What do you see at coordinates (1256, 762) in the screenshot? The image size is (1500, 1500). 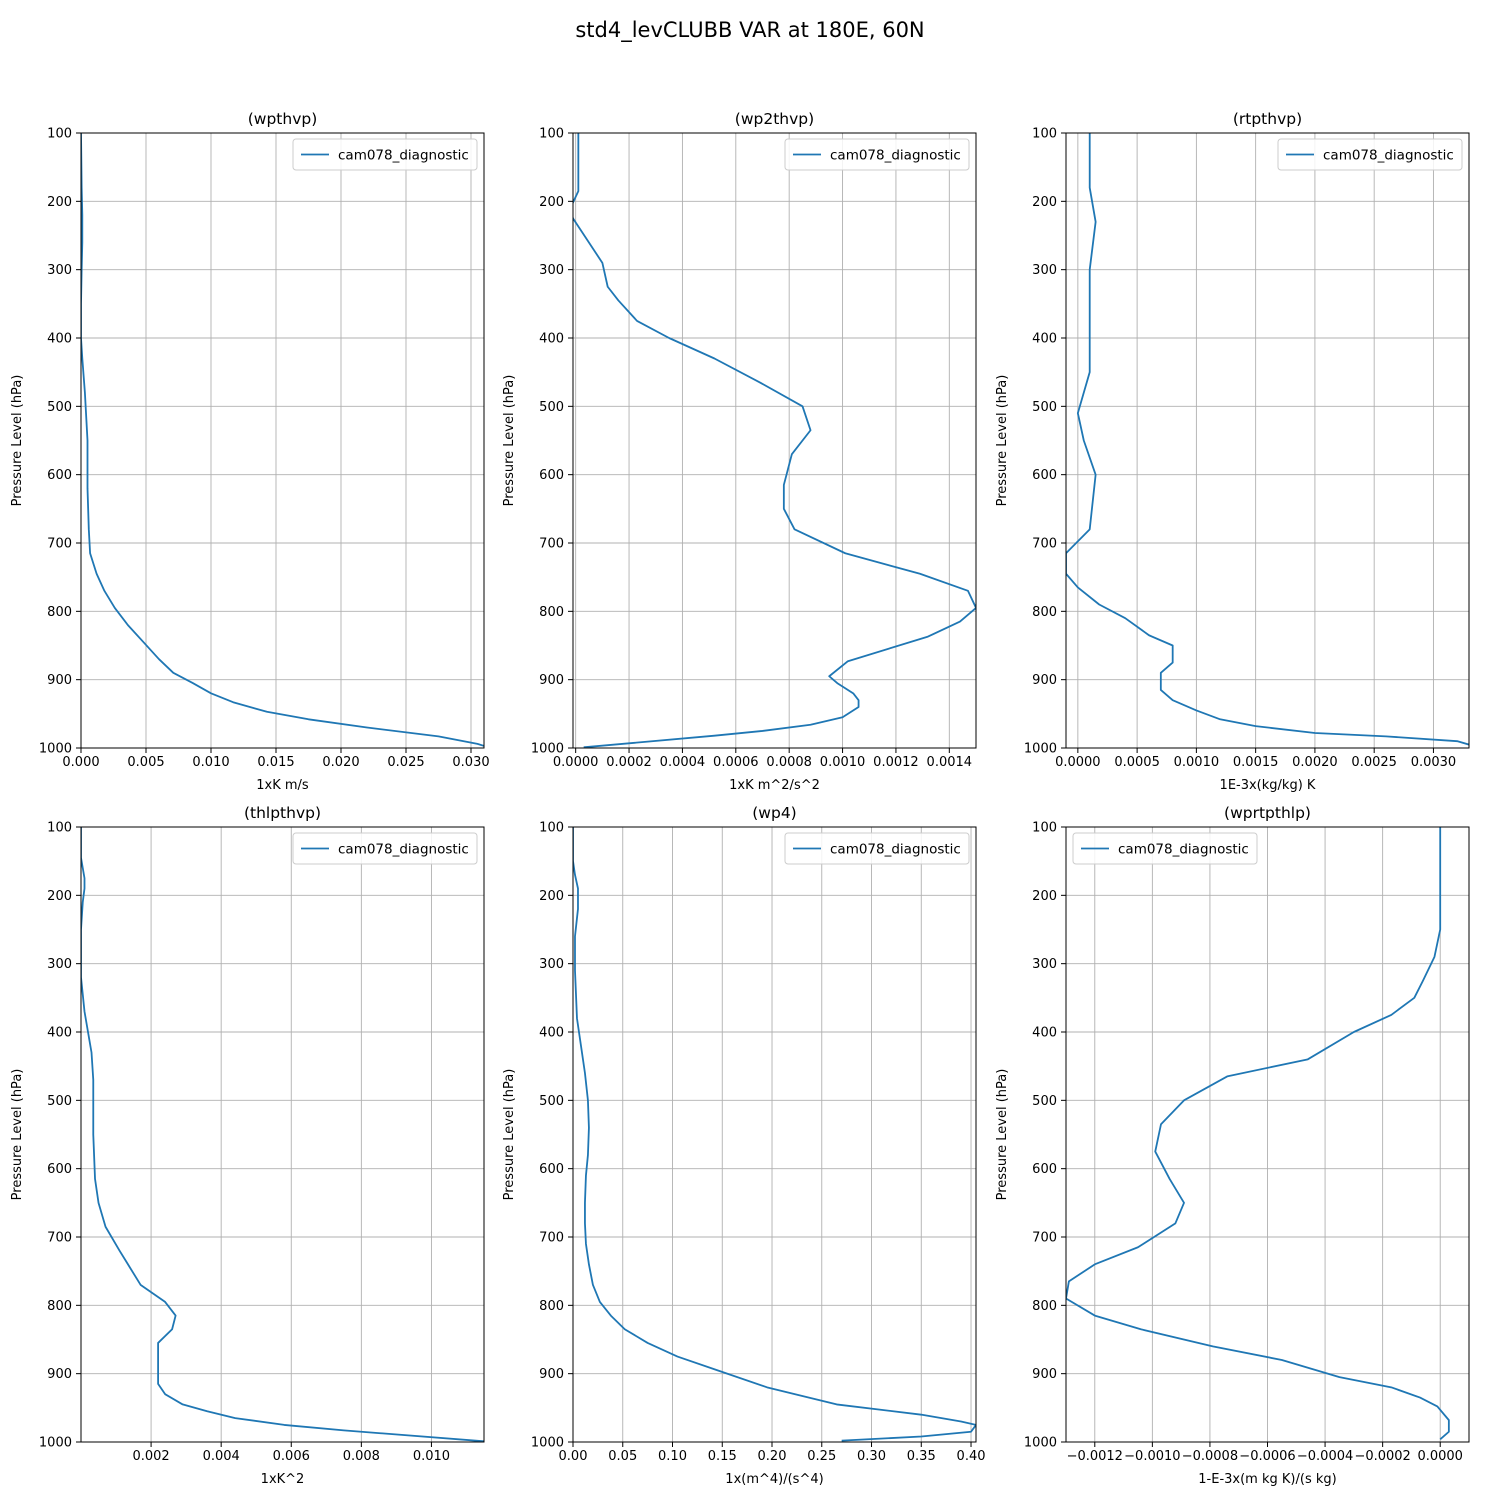 I see `x-tick-label: 0.0015` at bounding box center [1256, 762].